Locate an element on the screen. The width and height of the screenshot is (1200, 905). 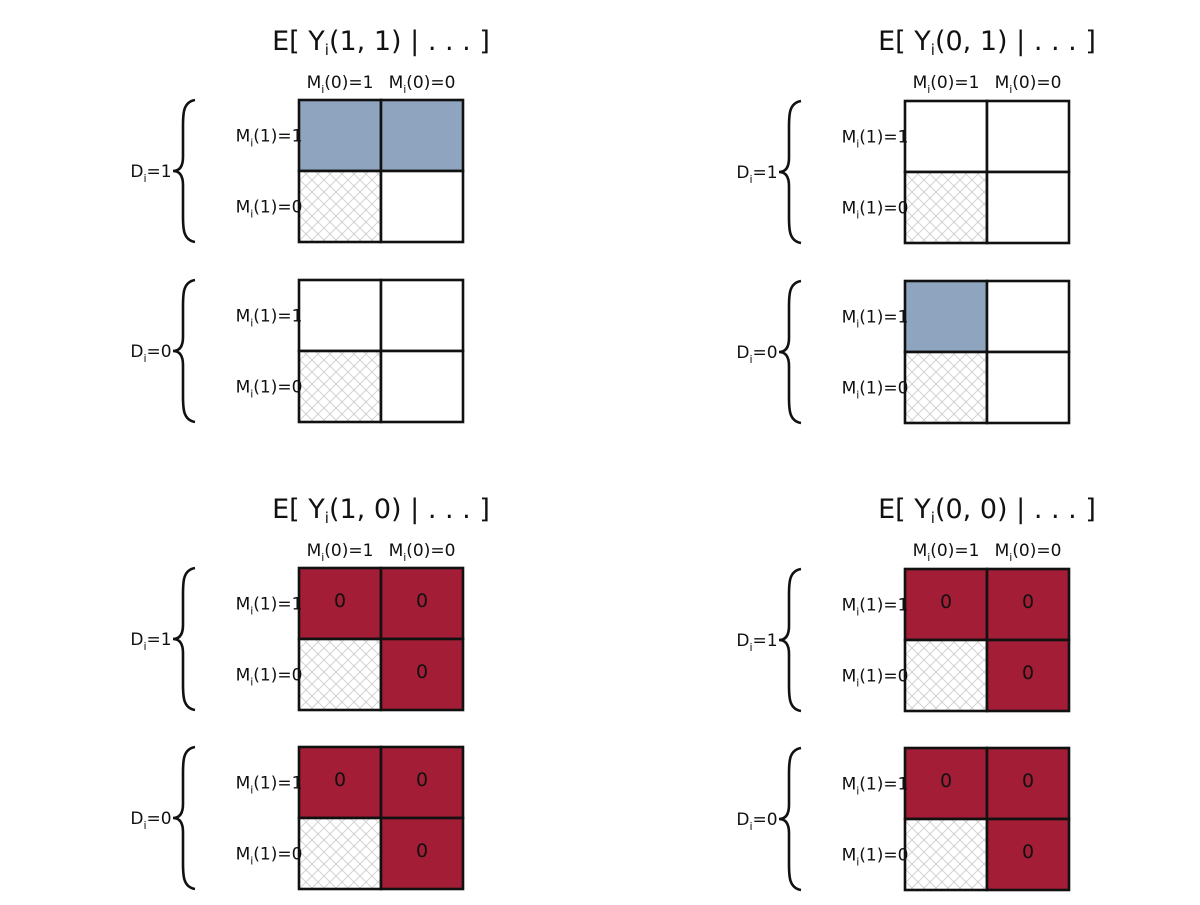
panel-4-group-1-zero-1-2: 0 is located at coordinates (1028, 602).